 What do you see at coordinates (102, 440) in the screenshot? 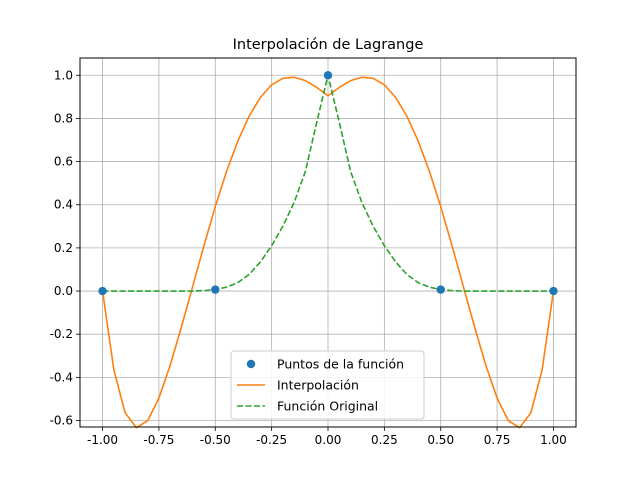
I see `x-tick-label: -1.00` at bounding box center [102, 440].